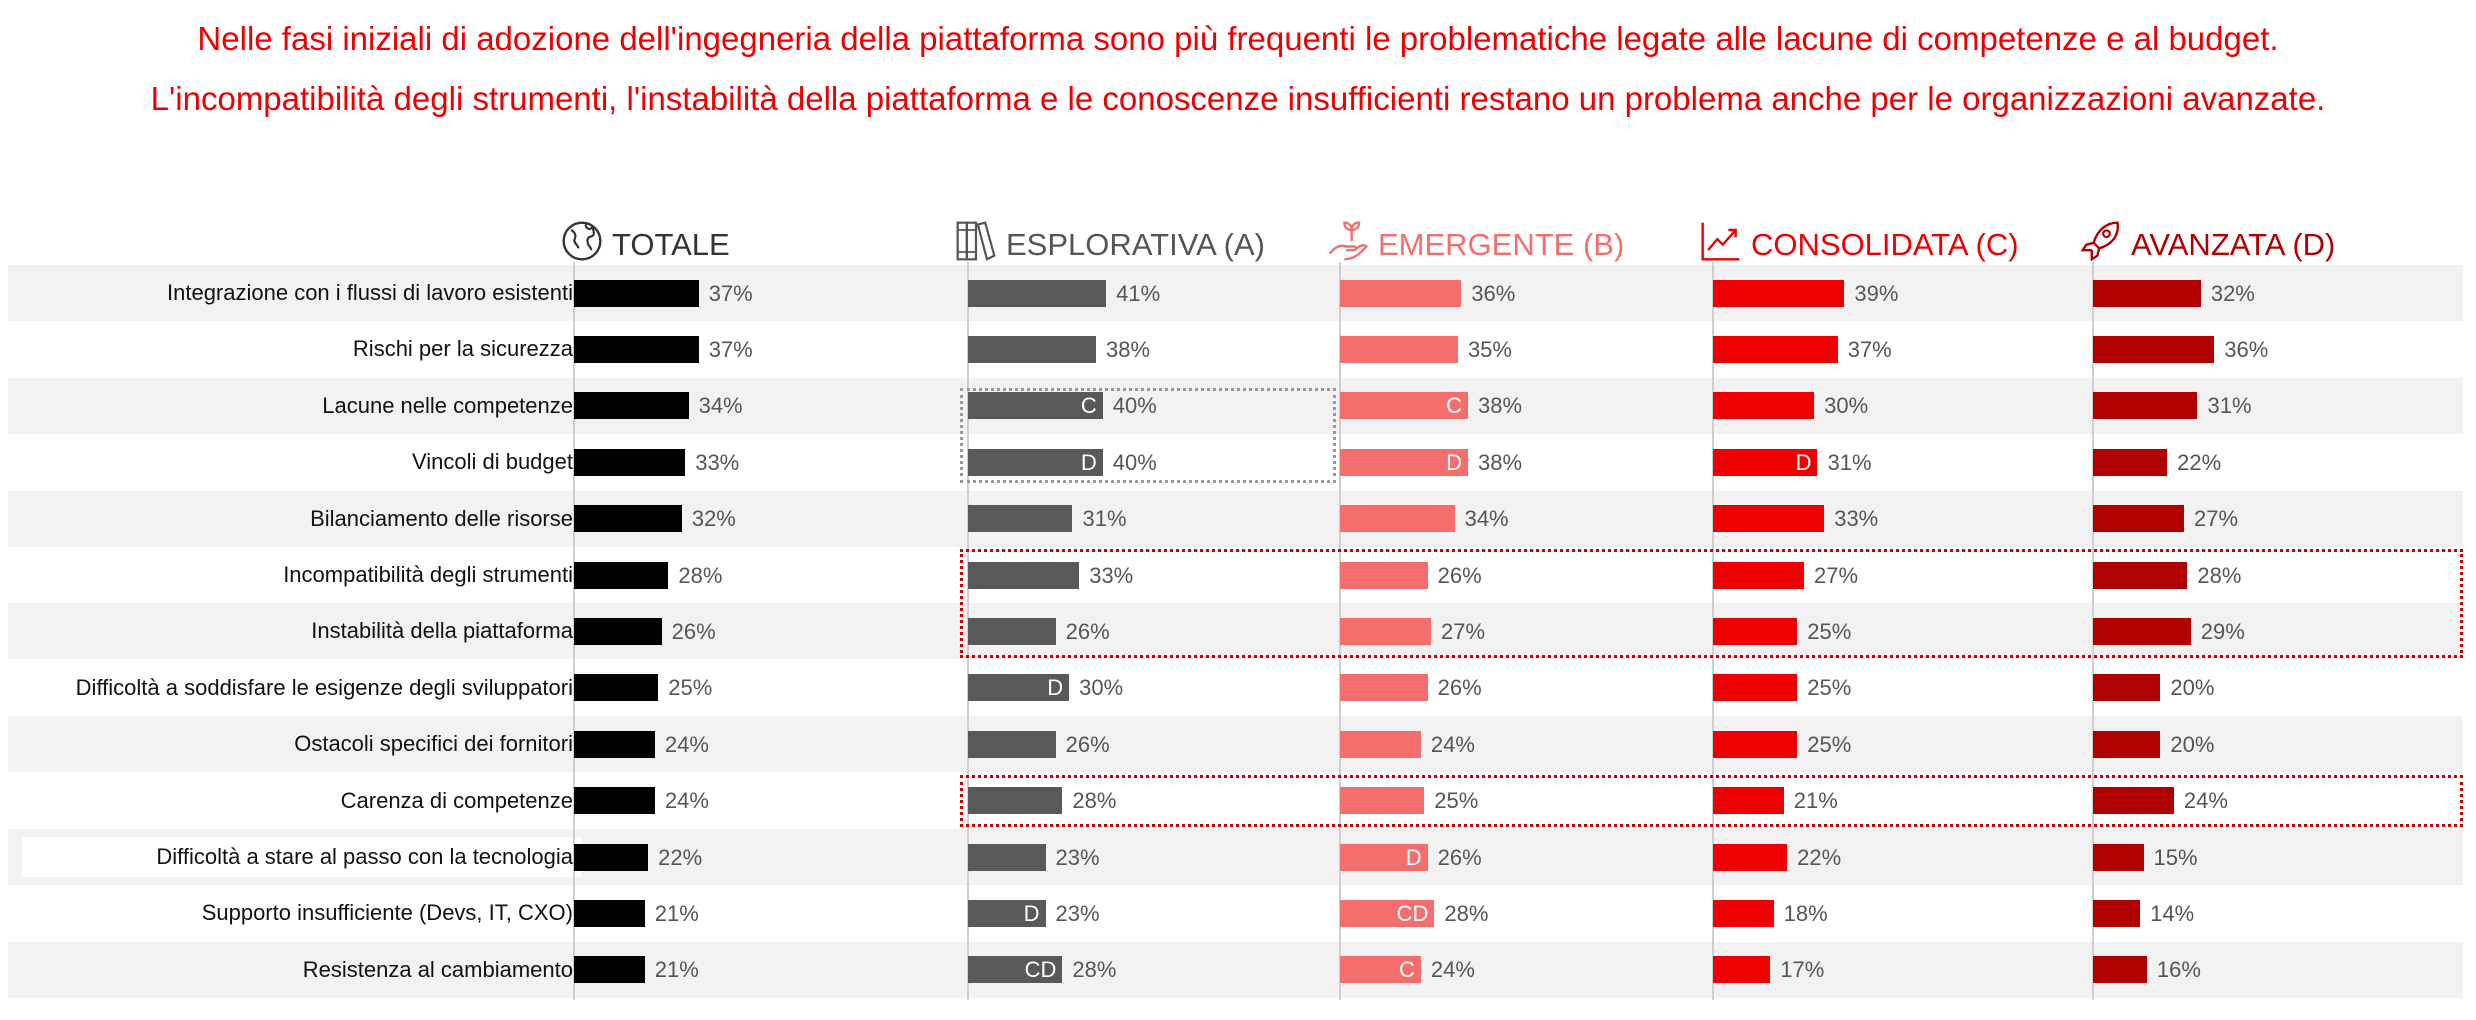 This screenshot has height=1020, width=2476. What do you see at coordinates (1094, 970) in the screenshot?
I see `data-label: 28%` at bounding box center [1094, 970].